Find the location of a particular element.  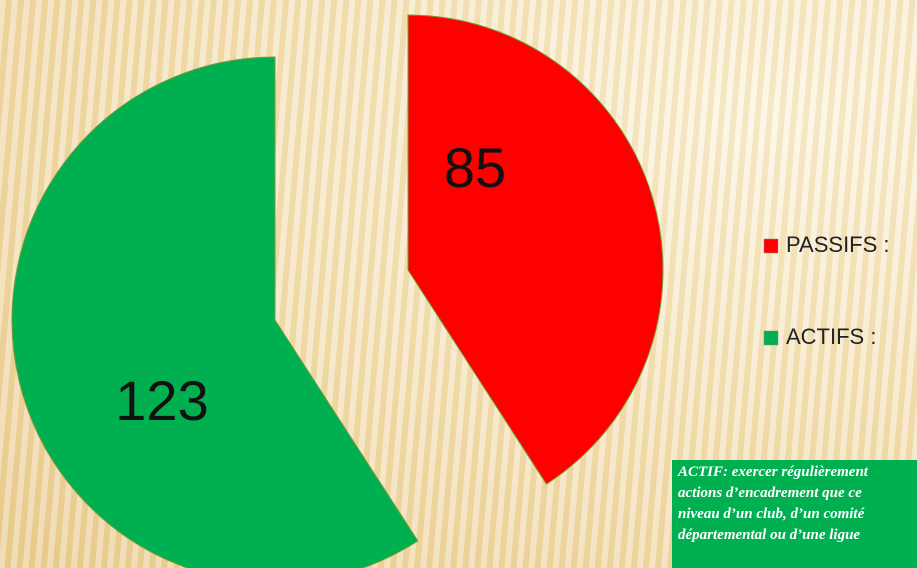

value-label: 123 is located at coordinates (161, 400).